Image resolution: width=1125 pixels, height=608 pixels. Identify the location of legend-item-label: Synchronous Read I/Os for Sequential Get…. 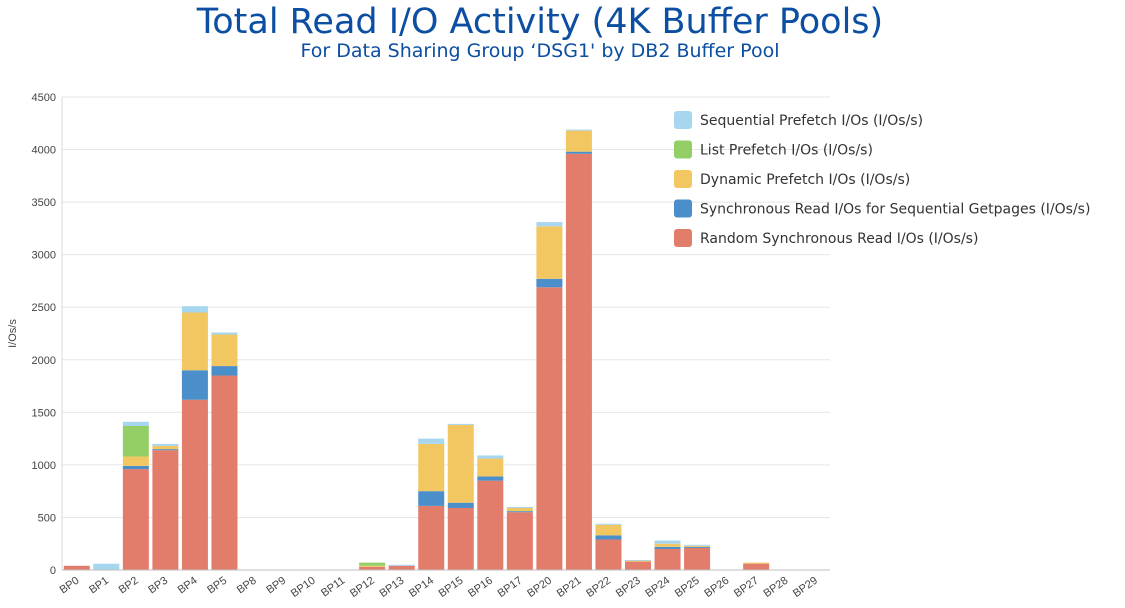
(895, 210).